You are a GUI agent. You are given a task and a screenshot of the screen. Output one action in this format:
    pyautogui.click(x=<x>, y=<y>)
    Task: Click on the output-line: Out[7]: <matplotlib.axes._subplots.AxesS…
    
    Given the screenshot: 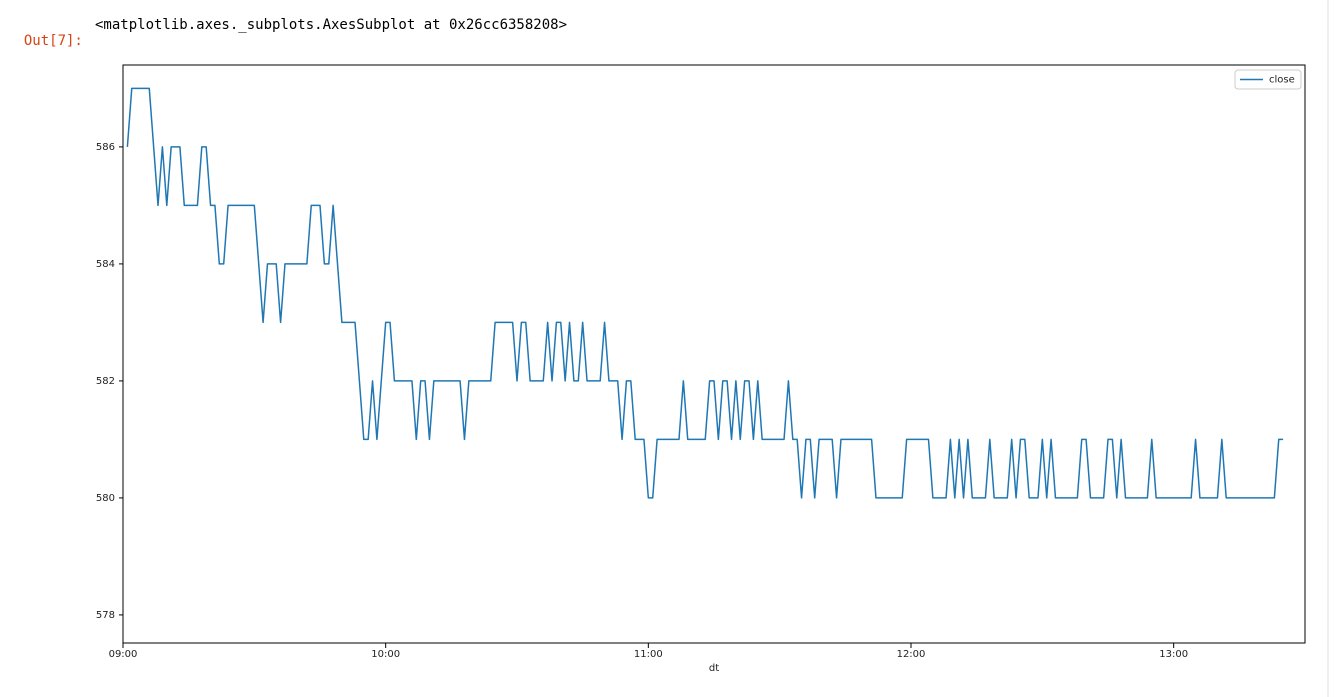 What is the action you would take?
    pyautogui.click(x=287, y=41)
    